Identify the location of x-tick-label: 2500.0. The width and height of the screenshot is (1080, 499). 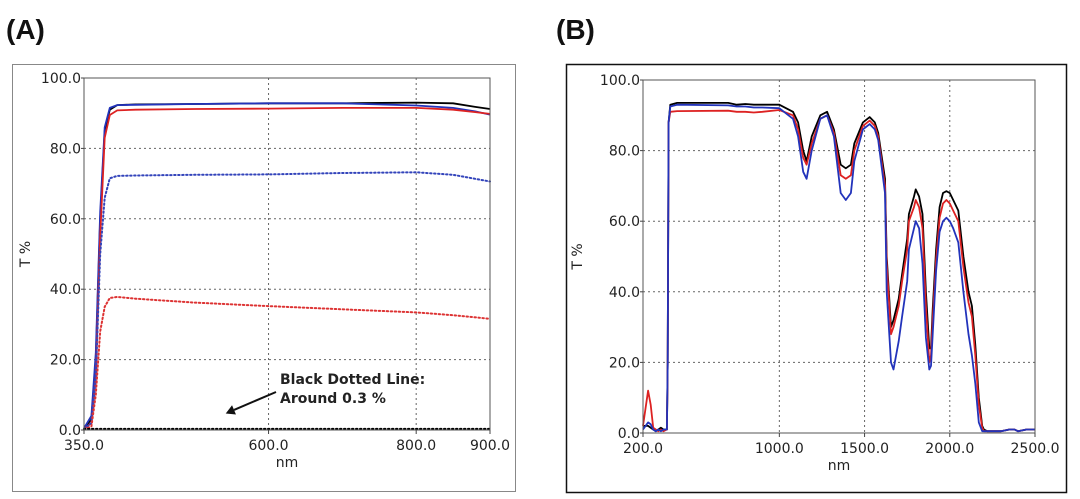
(1035, 449).